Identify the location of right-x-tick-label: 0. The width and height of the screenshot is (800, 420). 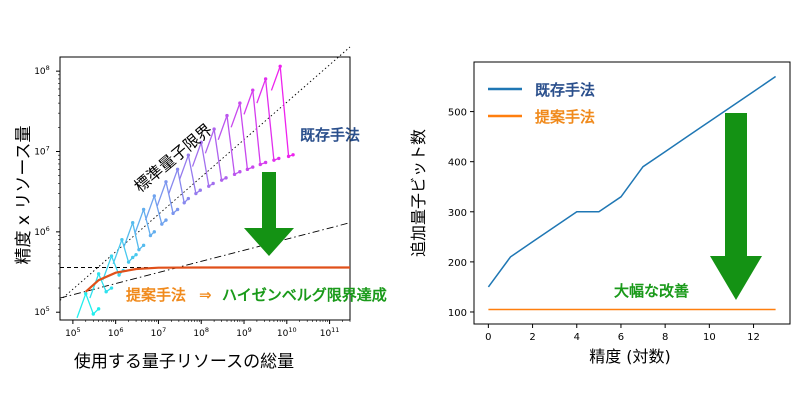
(488, 337).